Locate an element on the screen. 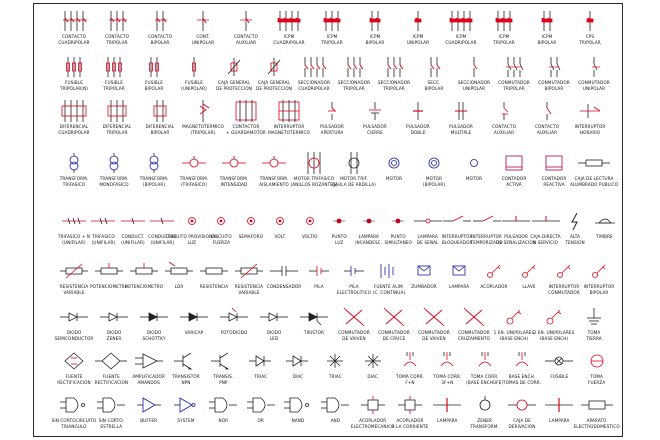 The width and height of the screenshot is (660, 440). symbol-dot-bullet: VOLTIO is located at coordinates (310, 229).